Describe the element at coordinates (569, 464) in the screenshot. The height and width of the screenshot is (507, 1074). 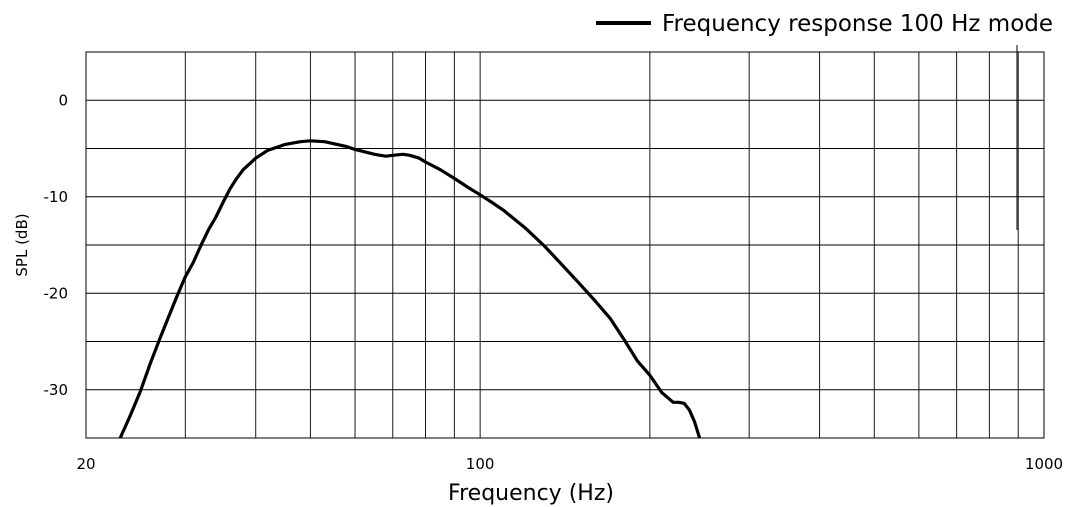
I see `x-tick-labels: 20 100 1000` at that location.